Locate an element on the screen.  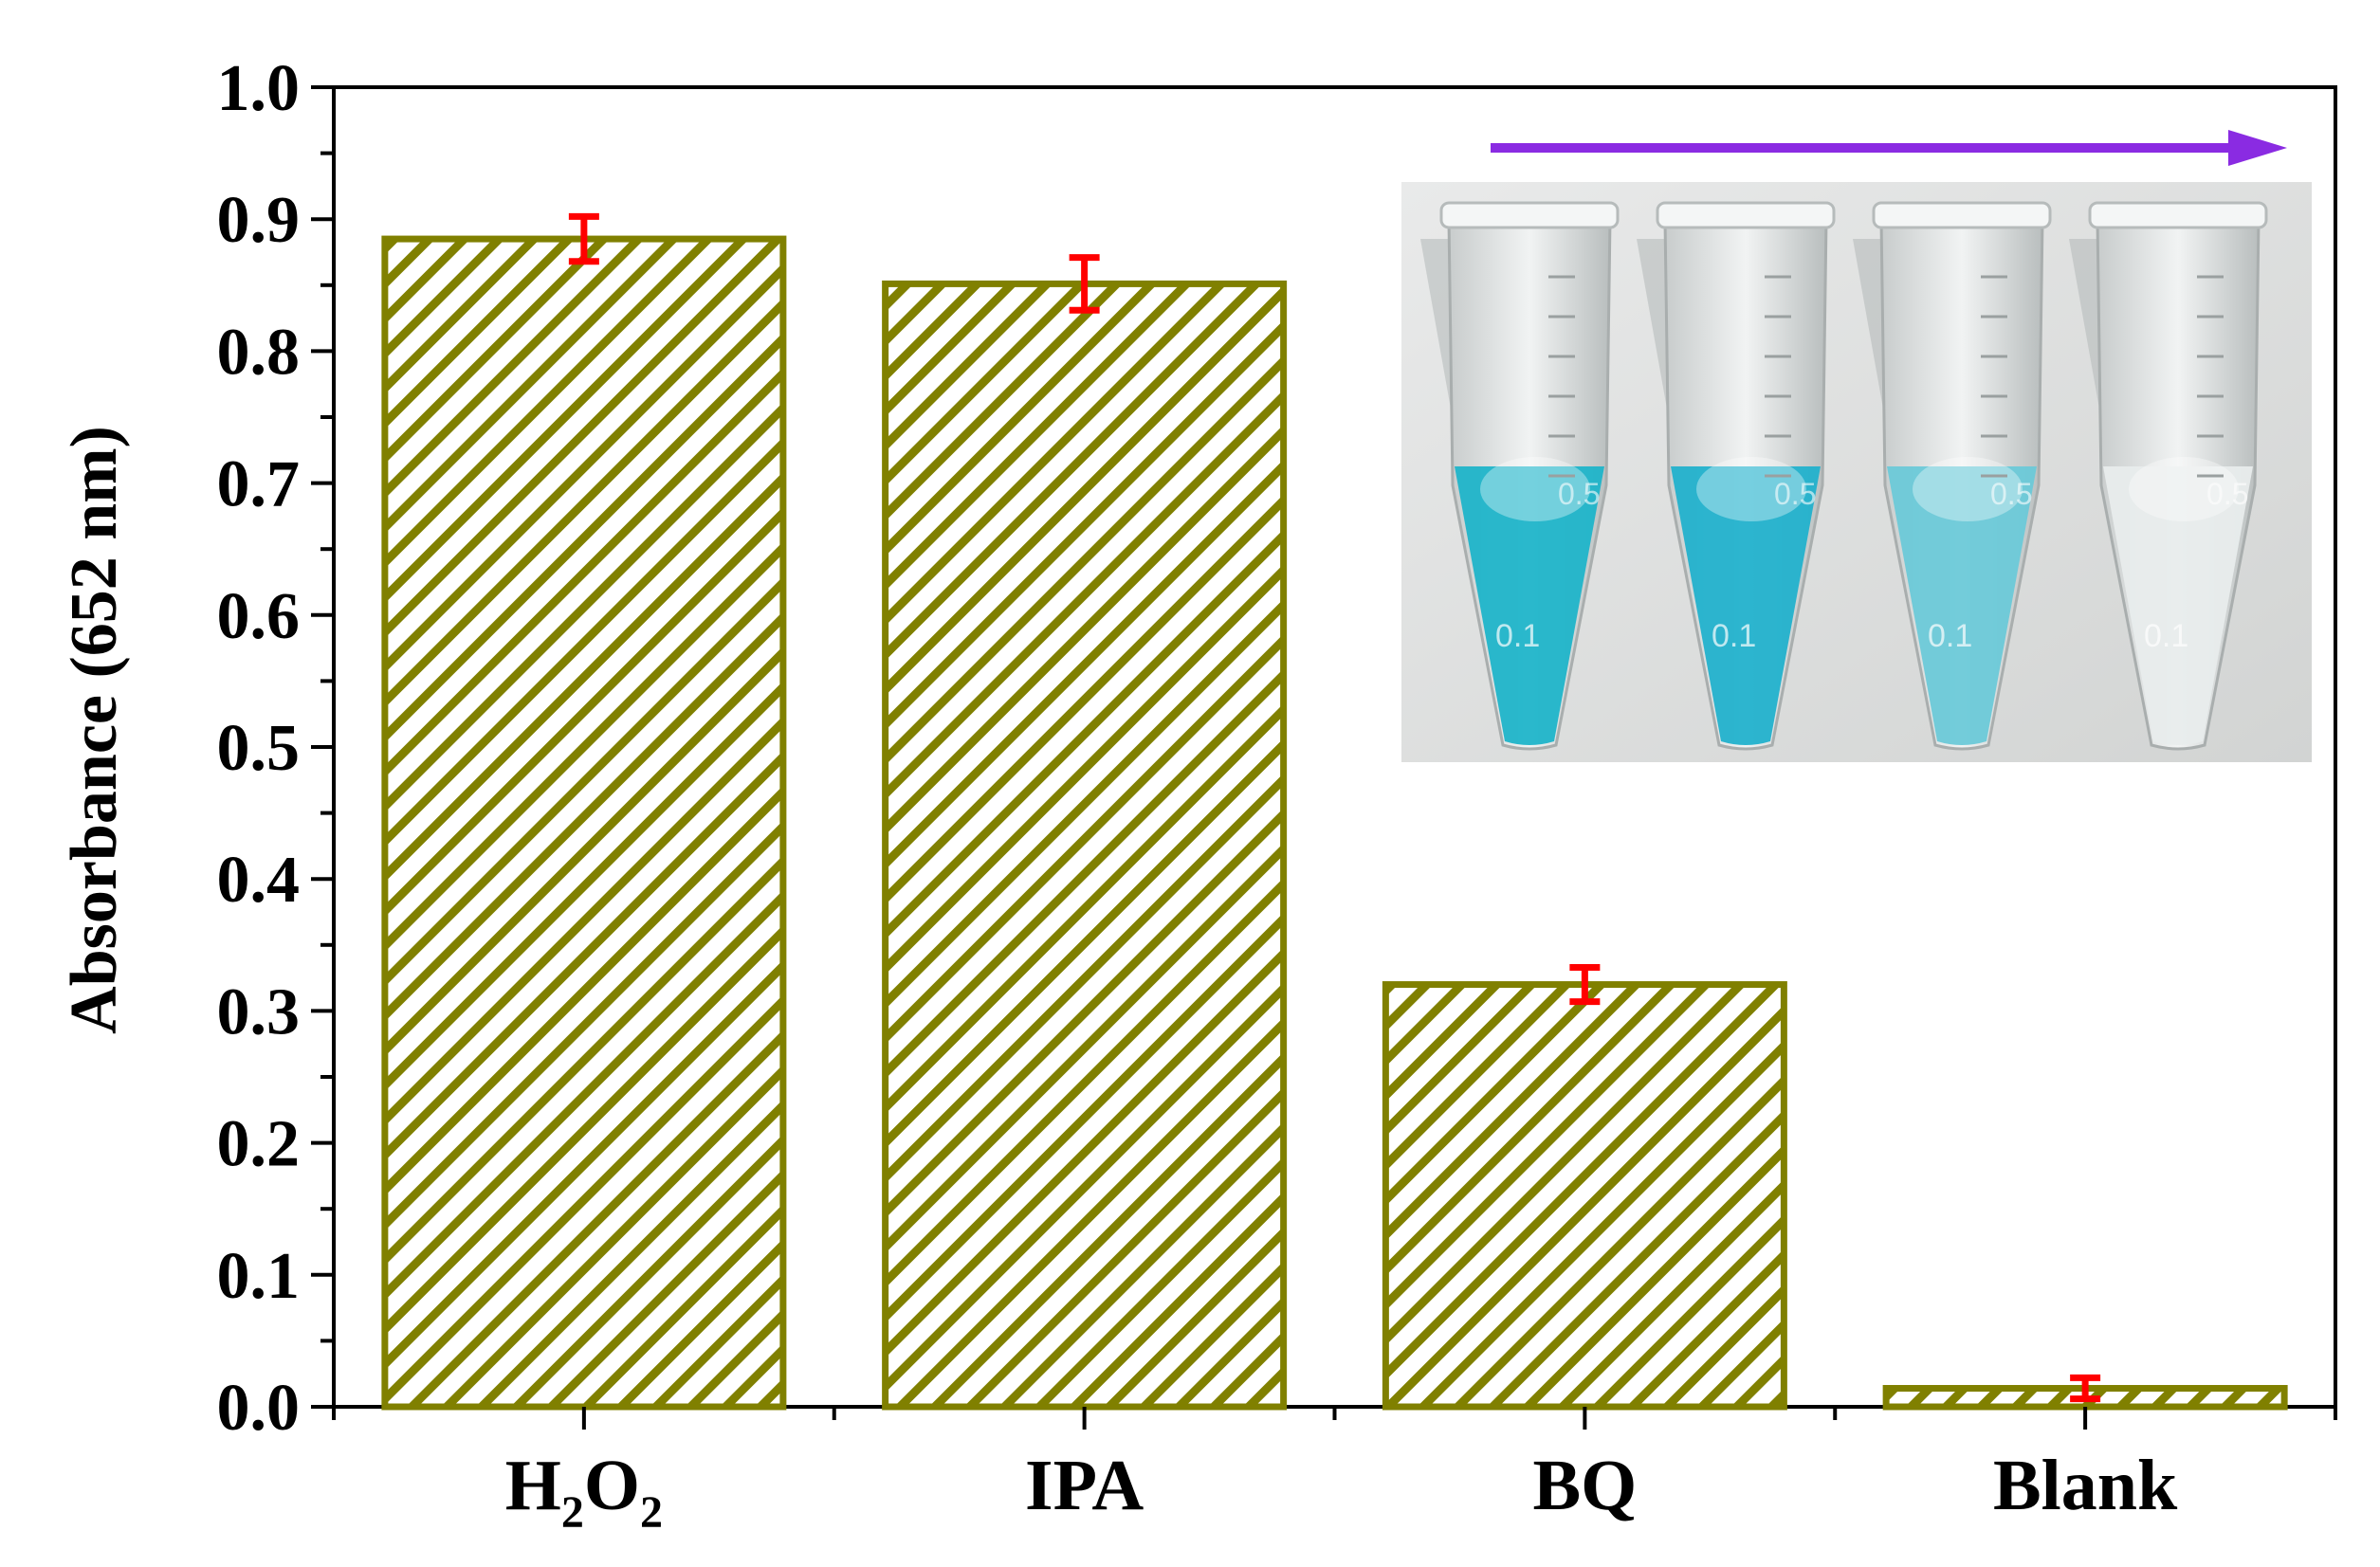
y-tick-label: 0.6 is located at coordinates (259, 616).